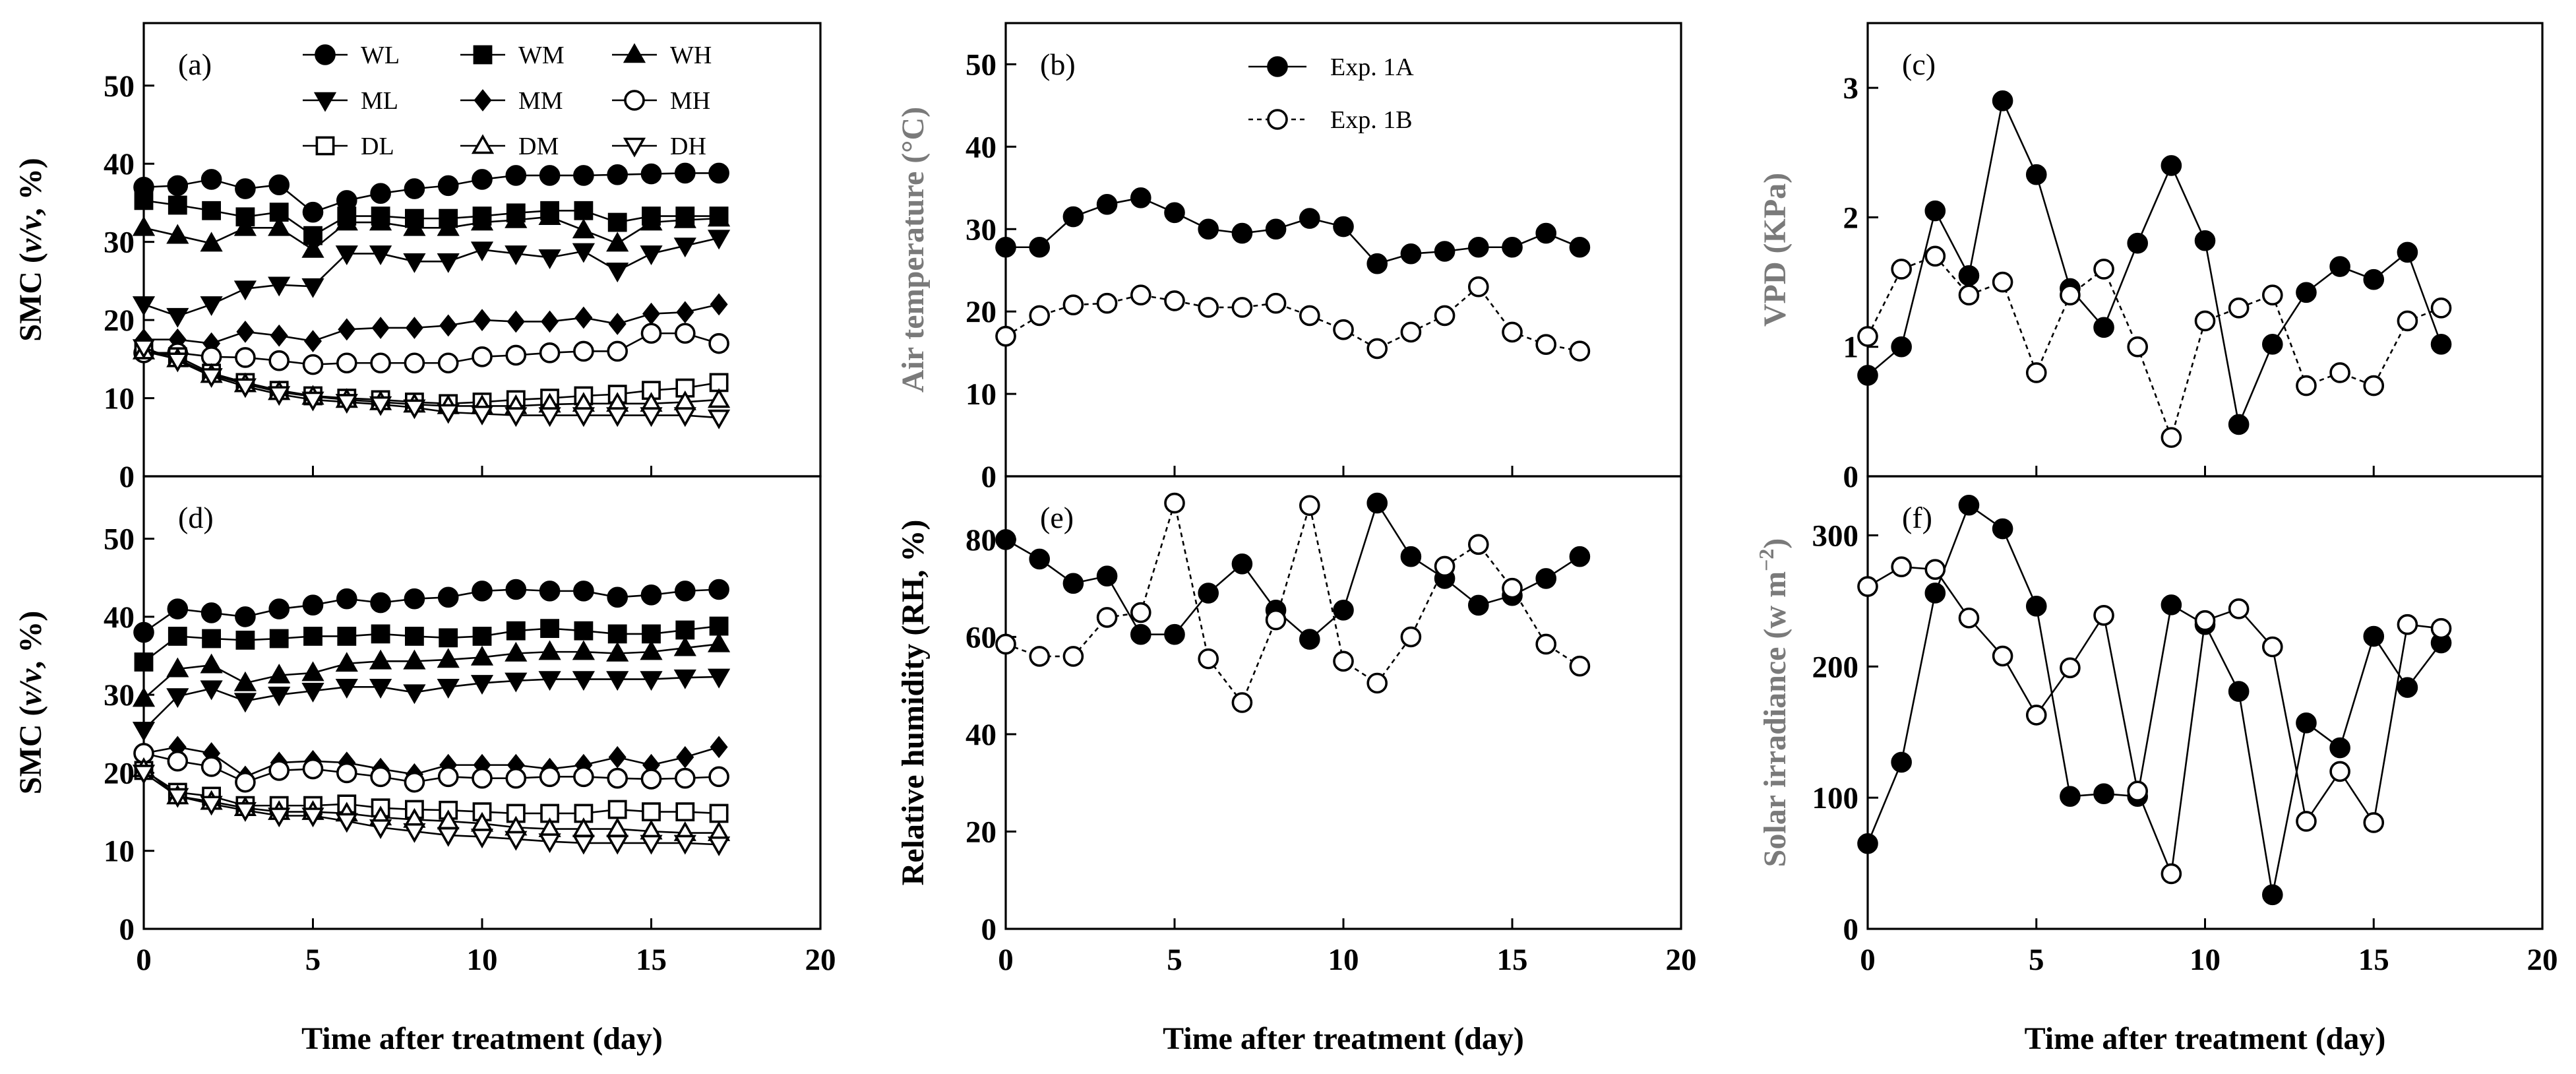 The image size is (2576, 1074). I want to click on x-tick-label: 15, so click(2373, 960).